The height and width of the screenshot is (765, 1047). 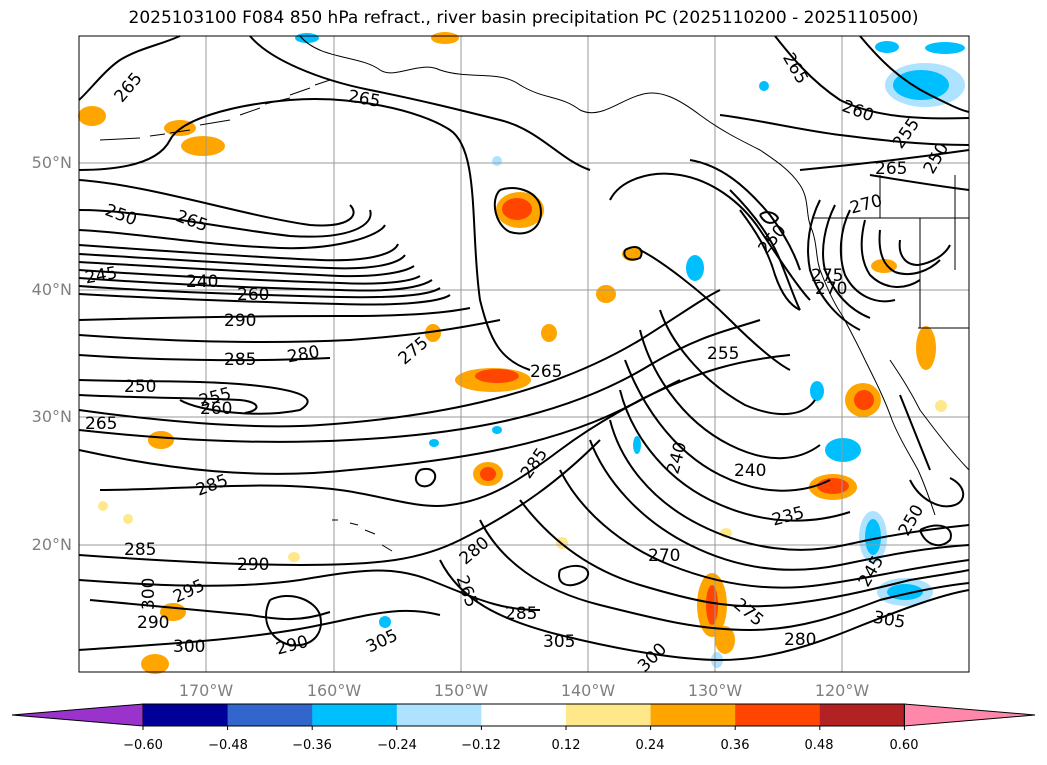 What do you see at coordinates (362, 535) in the screenshot?
I see `hawaii-islands` at bounding box center [362, 535].